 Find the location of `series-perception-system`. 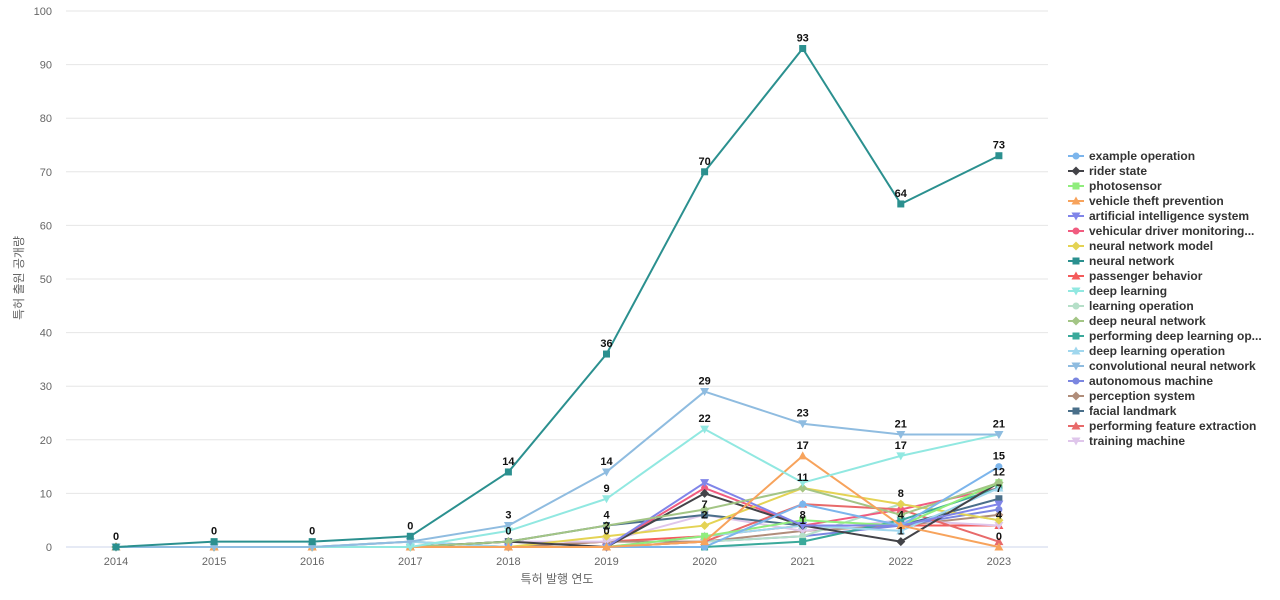

series-perception-system is located at coordinates (557, 531).